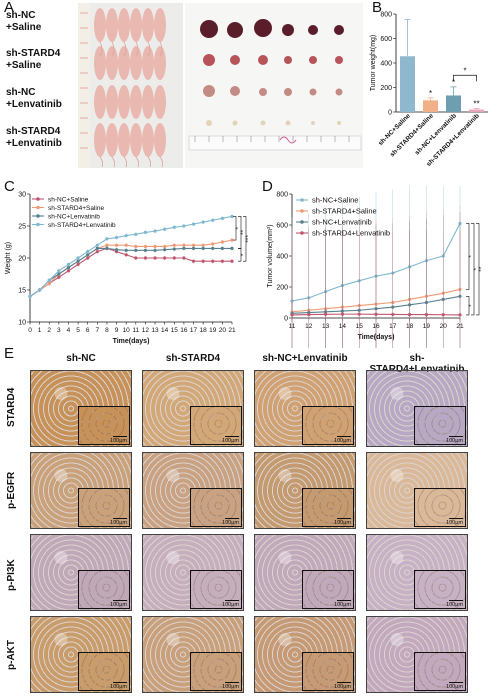 The width and height of the screenshot is (497, 700). Describe the element at coordinates (9, 353) in the screenshot. I see `panel-e-letter: E` at that location.